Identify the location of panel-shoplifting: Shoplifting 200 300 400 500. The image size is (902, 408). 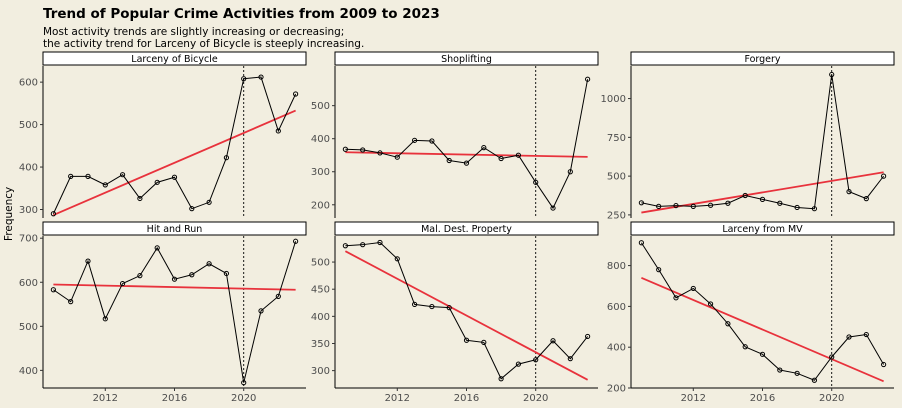
(455, 134).